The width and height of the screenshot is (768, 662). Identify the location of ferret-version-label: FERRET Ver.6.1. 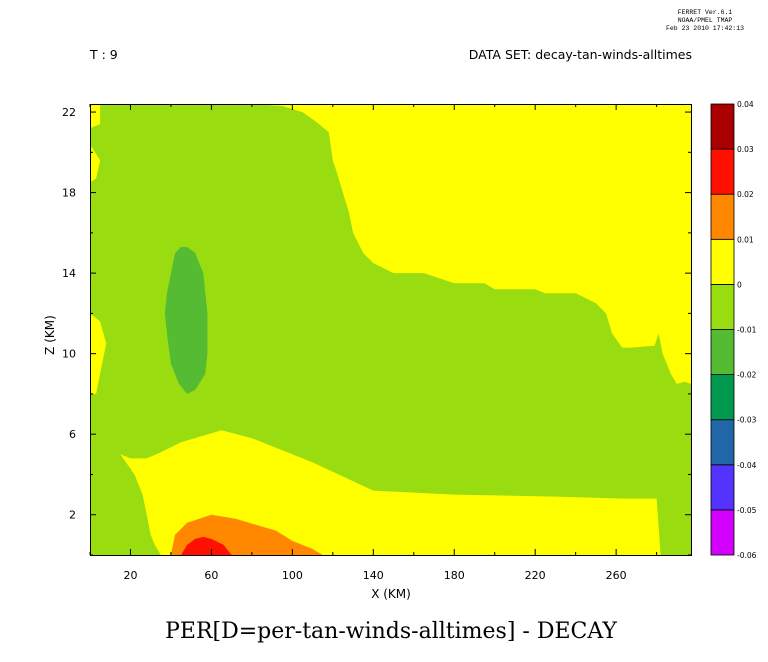
(705, 12).